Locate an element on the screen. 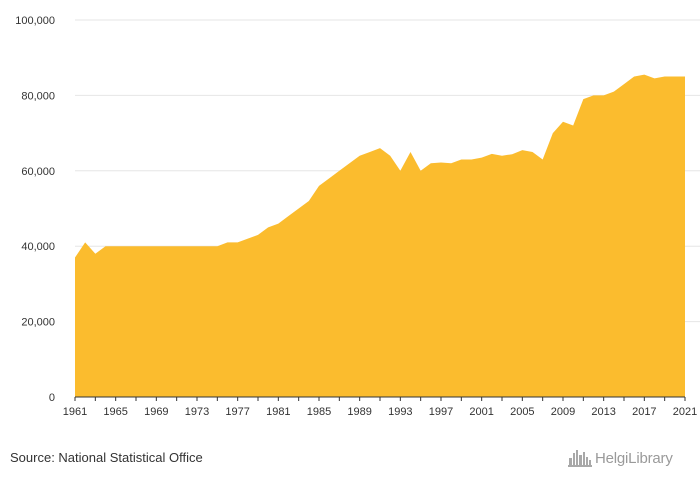 The image size is (700, 483). city-skyline-icon is located at coordinates (580, 458).